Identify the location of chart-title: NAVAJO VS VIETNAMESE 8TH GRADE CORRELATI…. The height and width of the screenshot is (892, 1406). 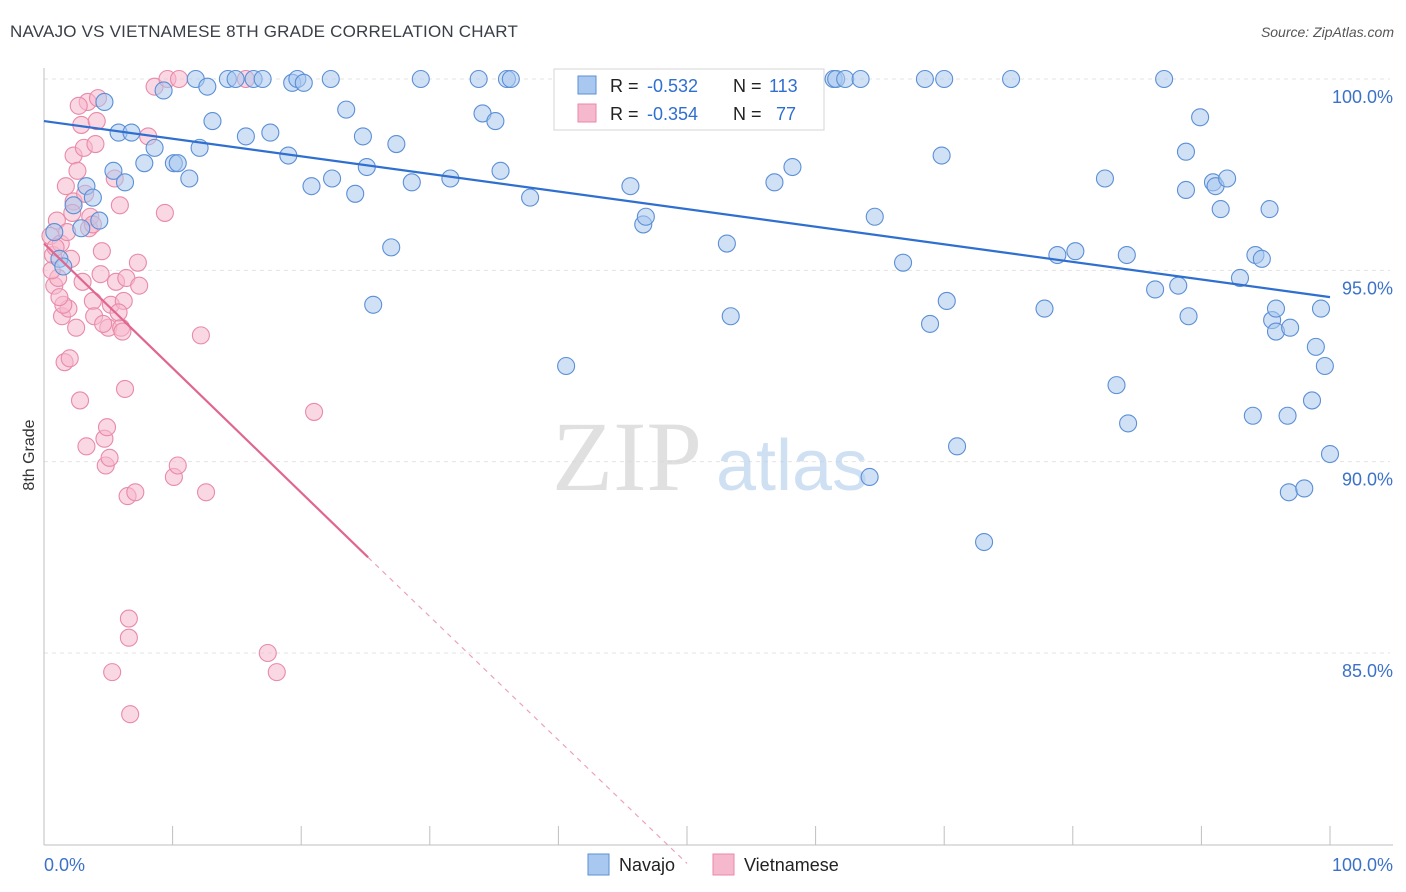
(264, 31).